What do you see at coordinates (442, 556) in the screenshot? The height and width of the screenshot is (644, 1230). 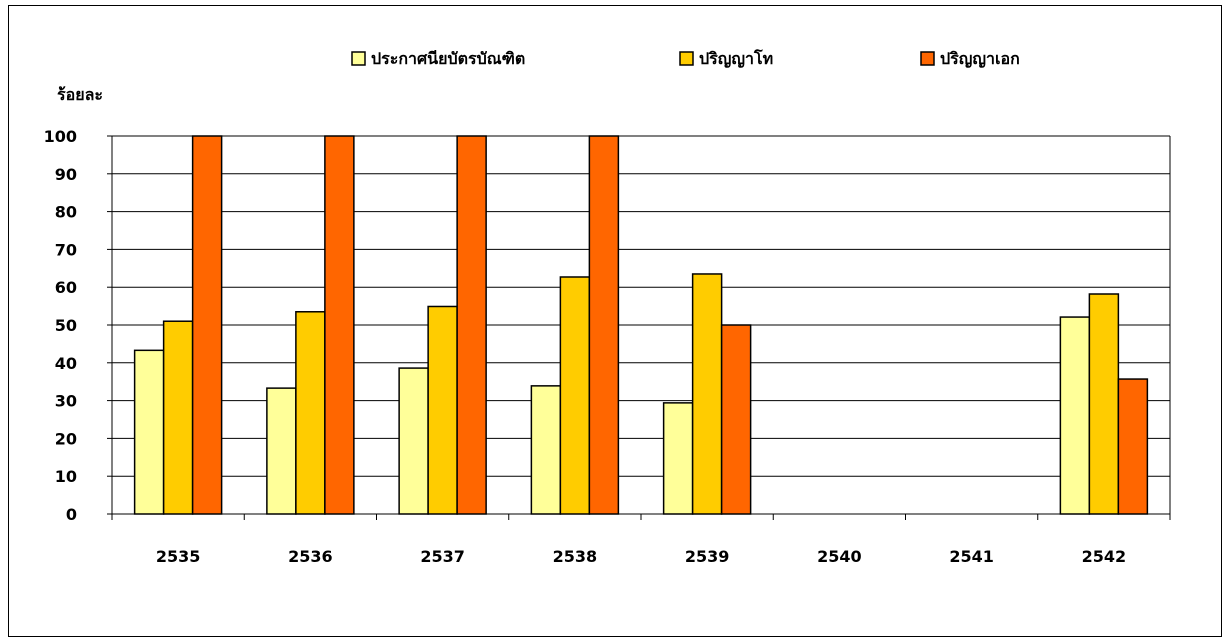 I see `x-tick-label: 2537` at bounding box center [442, 556].